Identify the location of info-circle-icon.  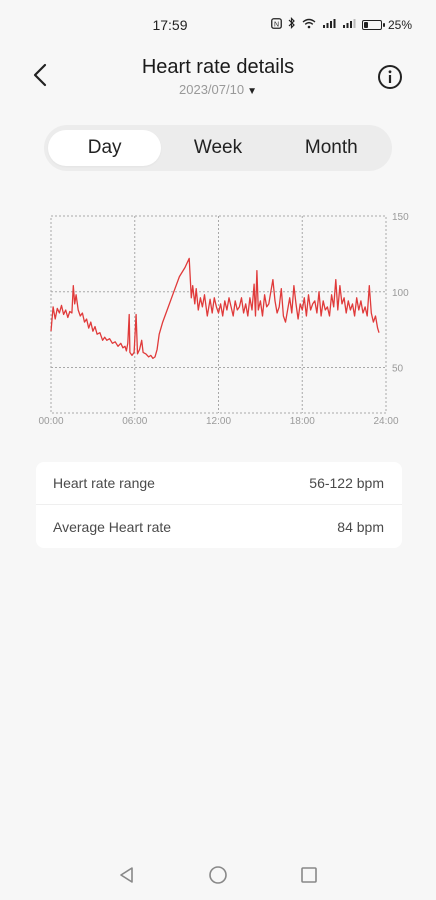
(390, 77).